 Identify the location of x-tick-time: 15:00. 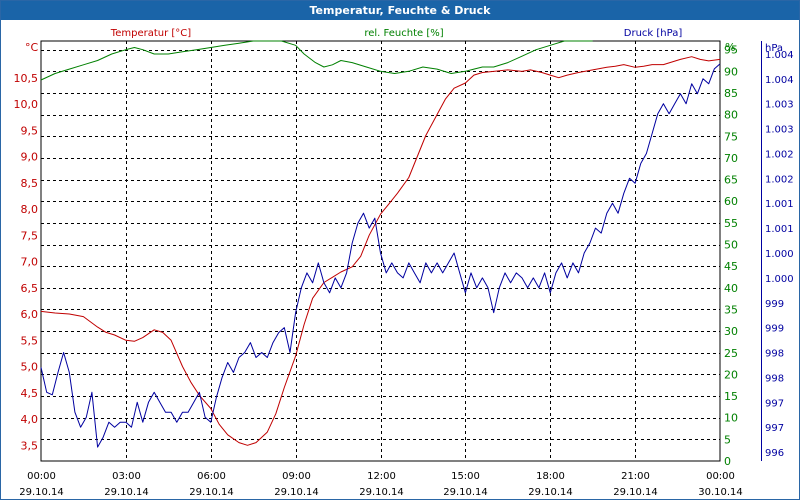
(465, 476).